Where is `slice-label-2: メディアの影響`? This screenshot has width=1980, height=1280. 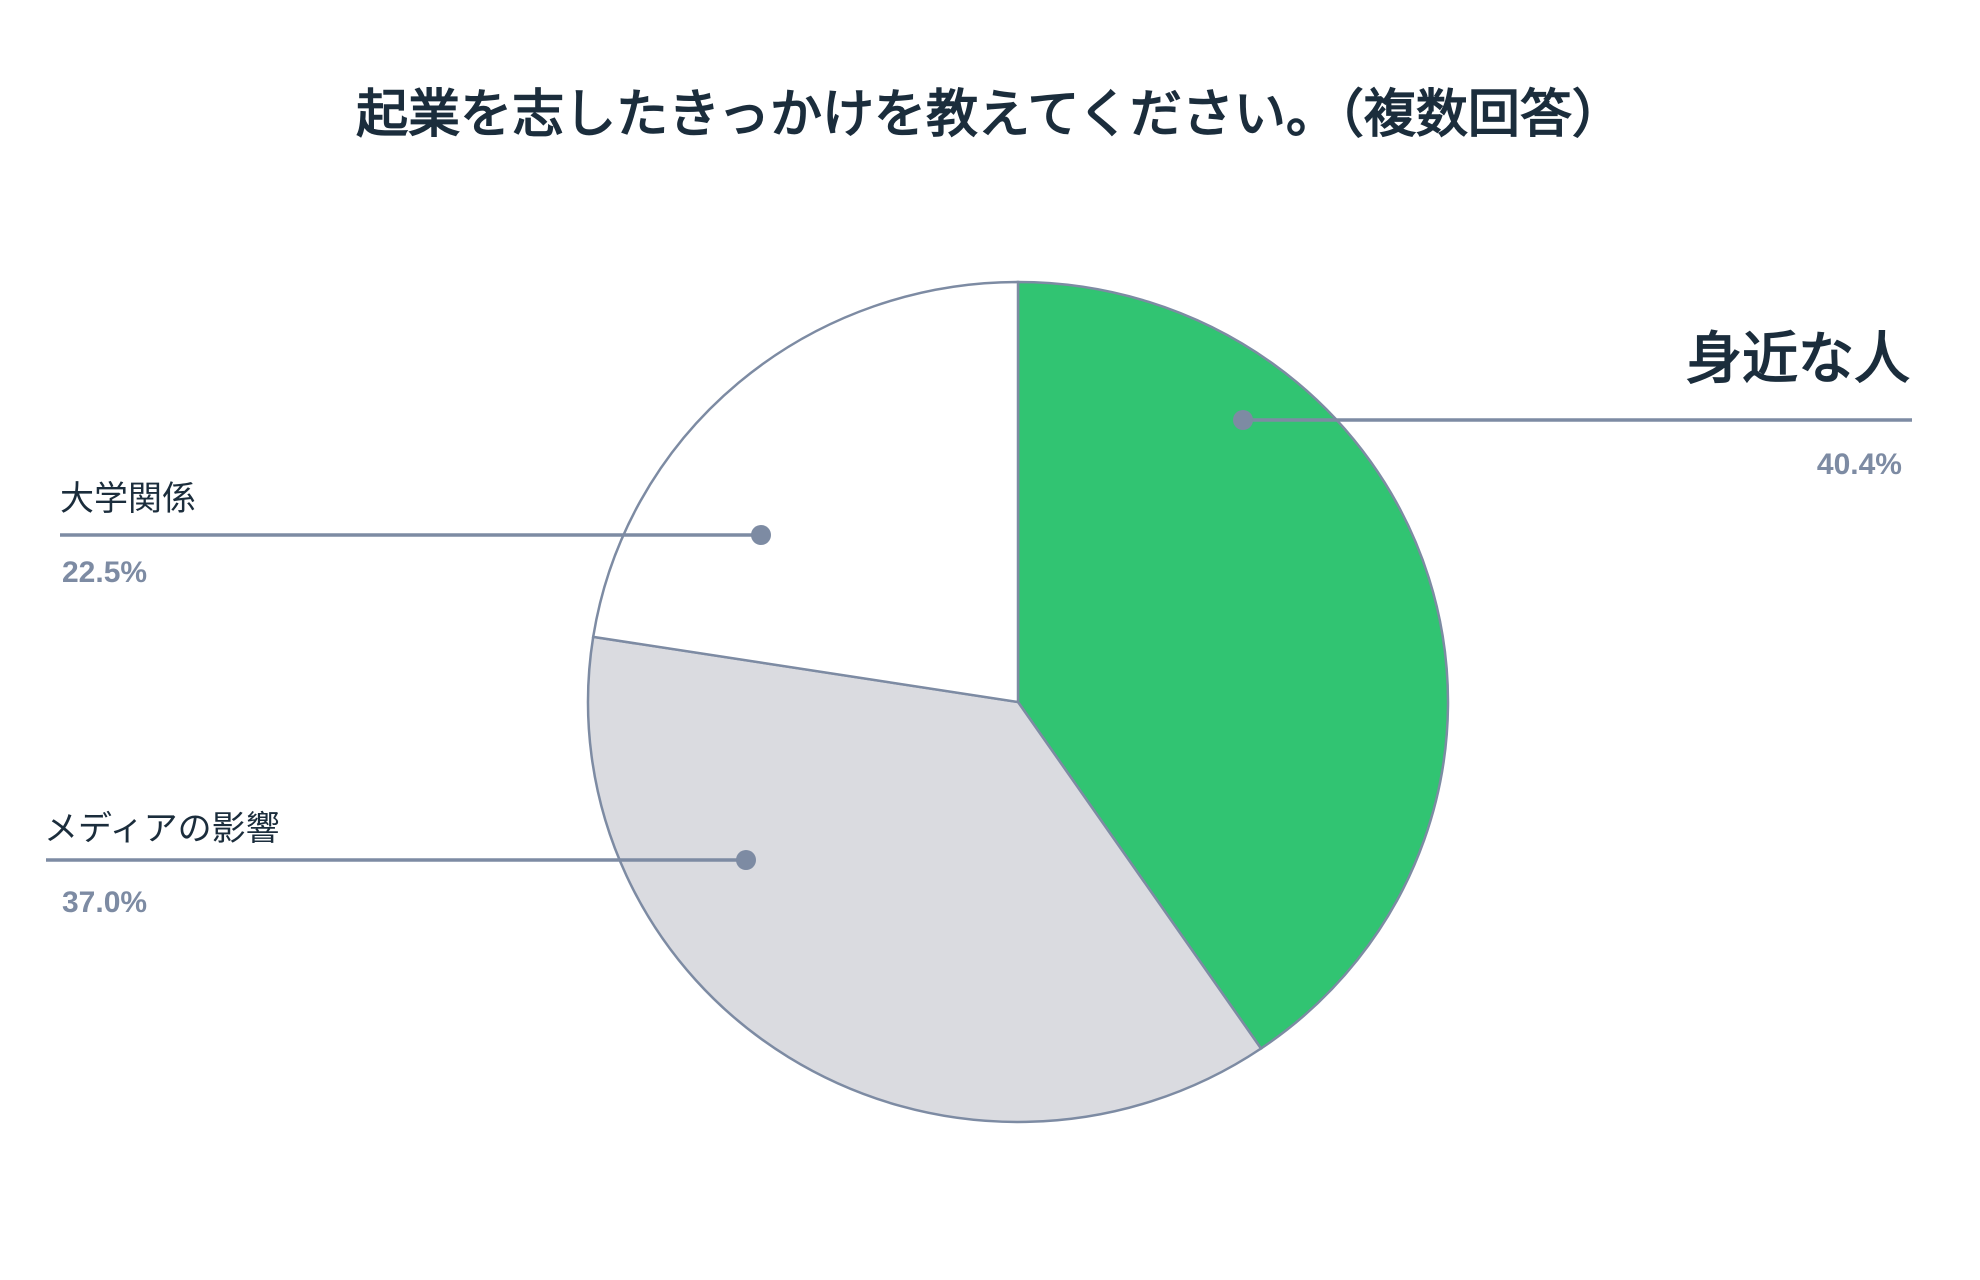
slice-label-2: メディアの影響 is located at coordinates (162, 829).